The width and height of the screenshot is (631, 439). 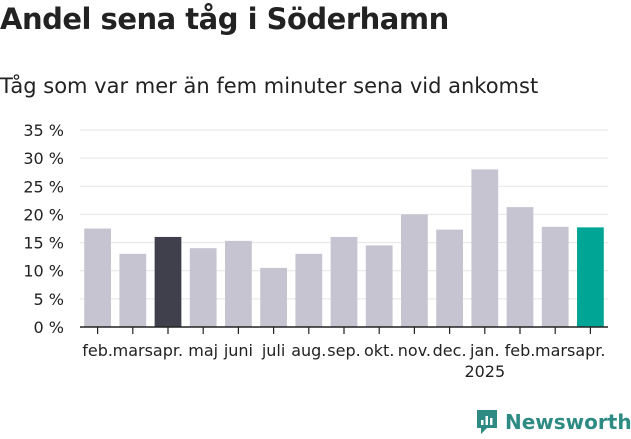 What do you see at coordinates (484, 371) in the screenshot?
I see `x-year-label: 2025` at bounding box center [484, 371].